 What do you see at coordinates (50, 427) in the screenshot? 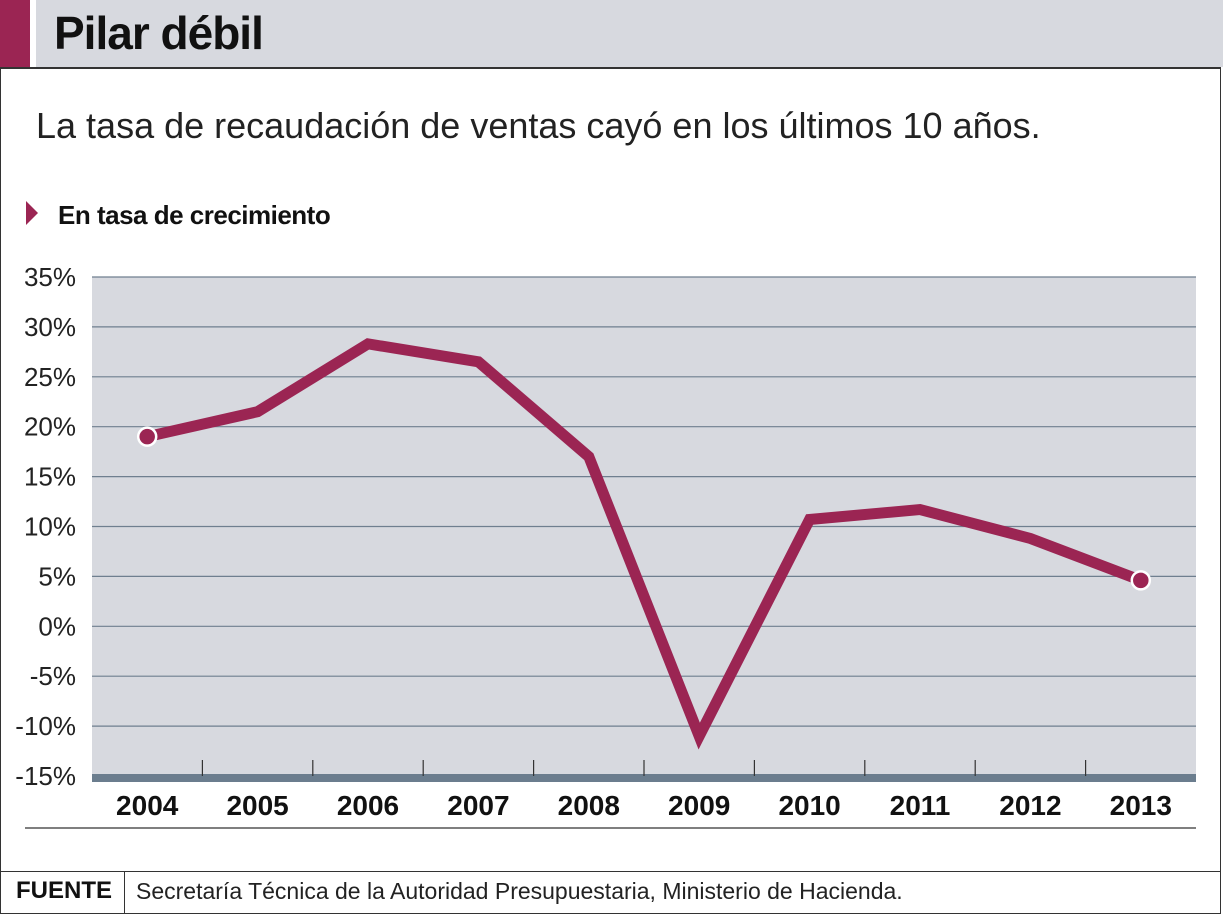
I see `y-tick-label: 20%` at bounding box center [50, 427].